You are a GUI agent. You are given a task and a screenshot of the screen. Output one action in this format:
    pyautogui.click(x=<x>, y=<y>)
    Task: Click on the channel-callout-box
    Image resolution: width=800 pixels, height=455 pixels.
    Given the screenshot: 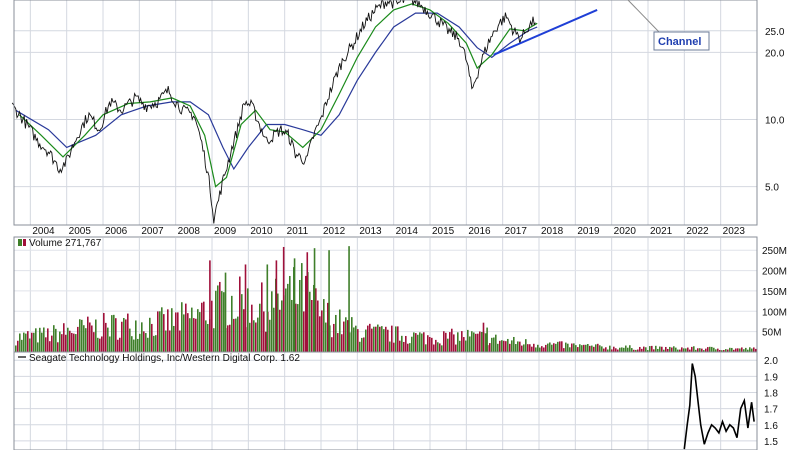 What is the action you would take?
    pyautogui.click(x=681, y=41)
    